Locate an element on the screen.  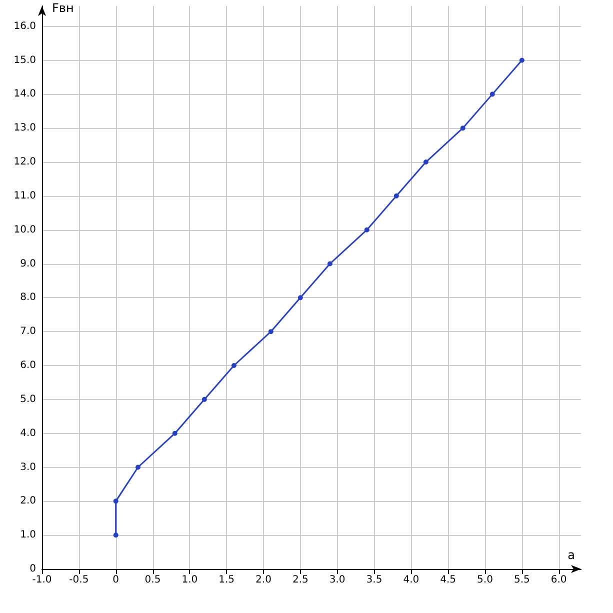
x-tick-label: 0 is located at coordinates (116, 580).